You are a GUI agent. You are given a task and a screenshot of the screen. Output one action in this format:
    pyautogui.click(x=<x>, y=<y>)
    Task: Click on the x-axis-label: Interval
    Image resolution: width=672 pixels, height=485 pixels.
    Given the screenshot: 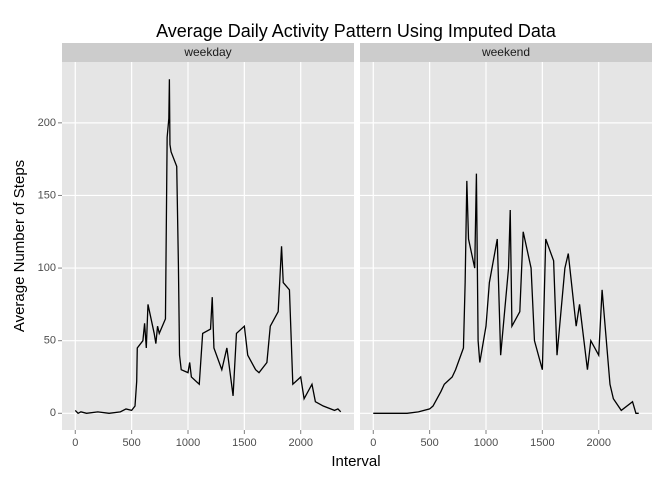 What is the action you would take?
    pyautogui.click(x=355, y=461)
    